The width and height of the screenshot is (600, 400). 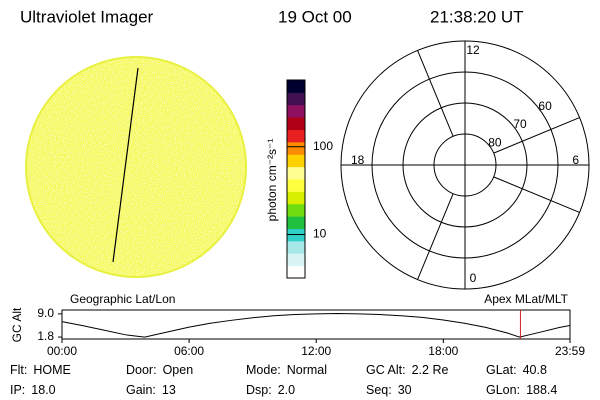 What do you see at coordinates (501, 370) in the screenshot?
I see `field-label: GLat:` at bounding box center [501, 370].